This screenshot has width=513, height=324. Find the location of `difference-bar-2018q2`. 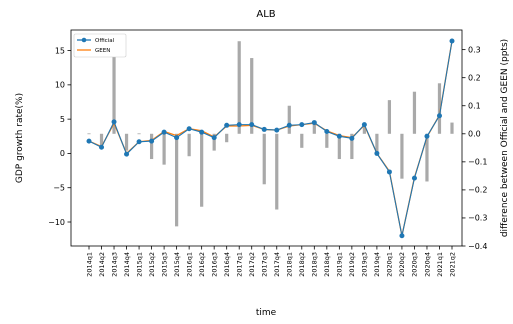

difference-bar-2018q2 is located at coordinates (302, 140).